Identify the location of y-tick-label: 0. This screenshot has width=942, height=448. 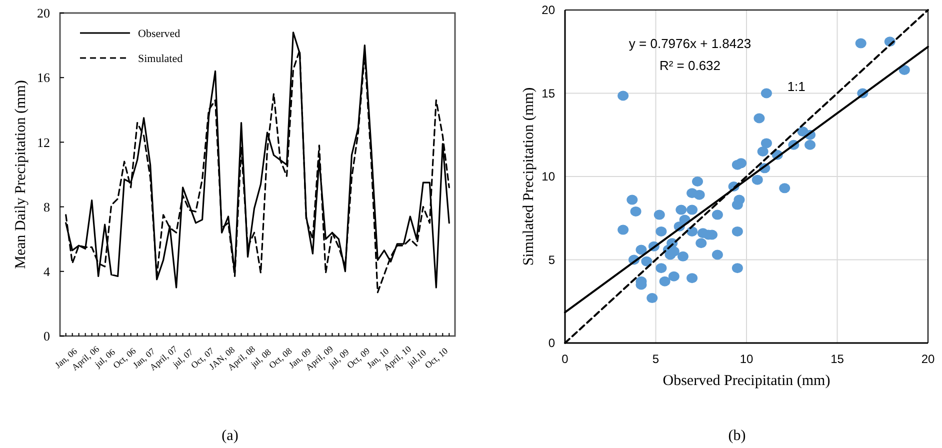
(47, 336).